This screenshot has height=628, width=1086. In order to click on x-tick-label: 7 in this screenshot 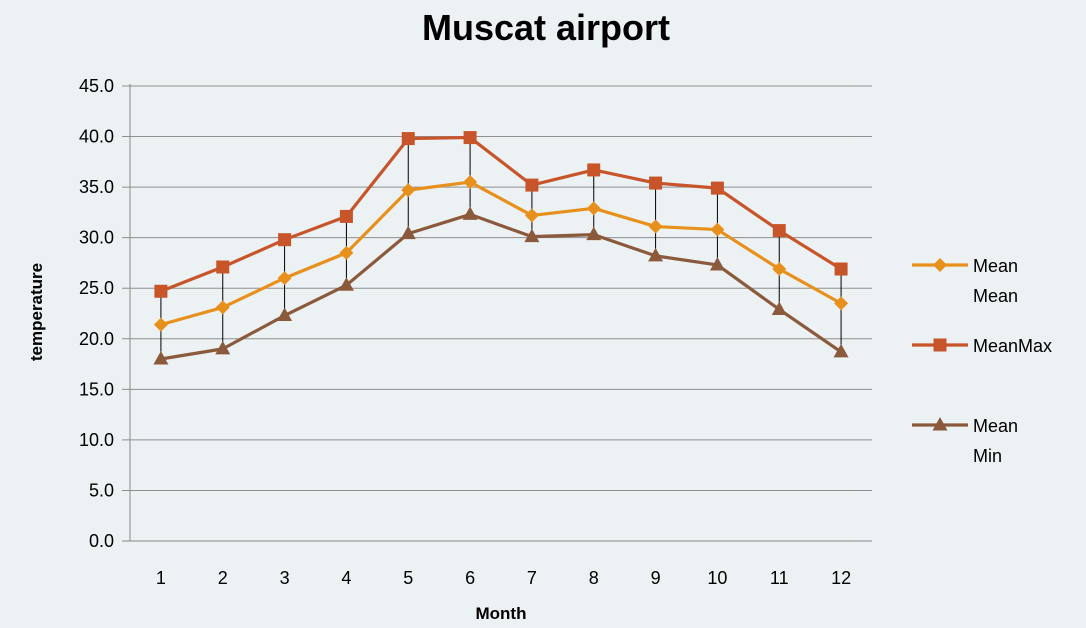, I will do `click(532, 578)`.